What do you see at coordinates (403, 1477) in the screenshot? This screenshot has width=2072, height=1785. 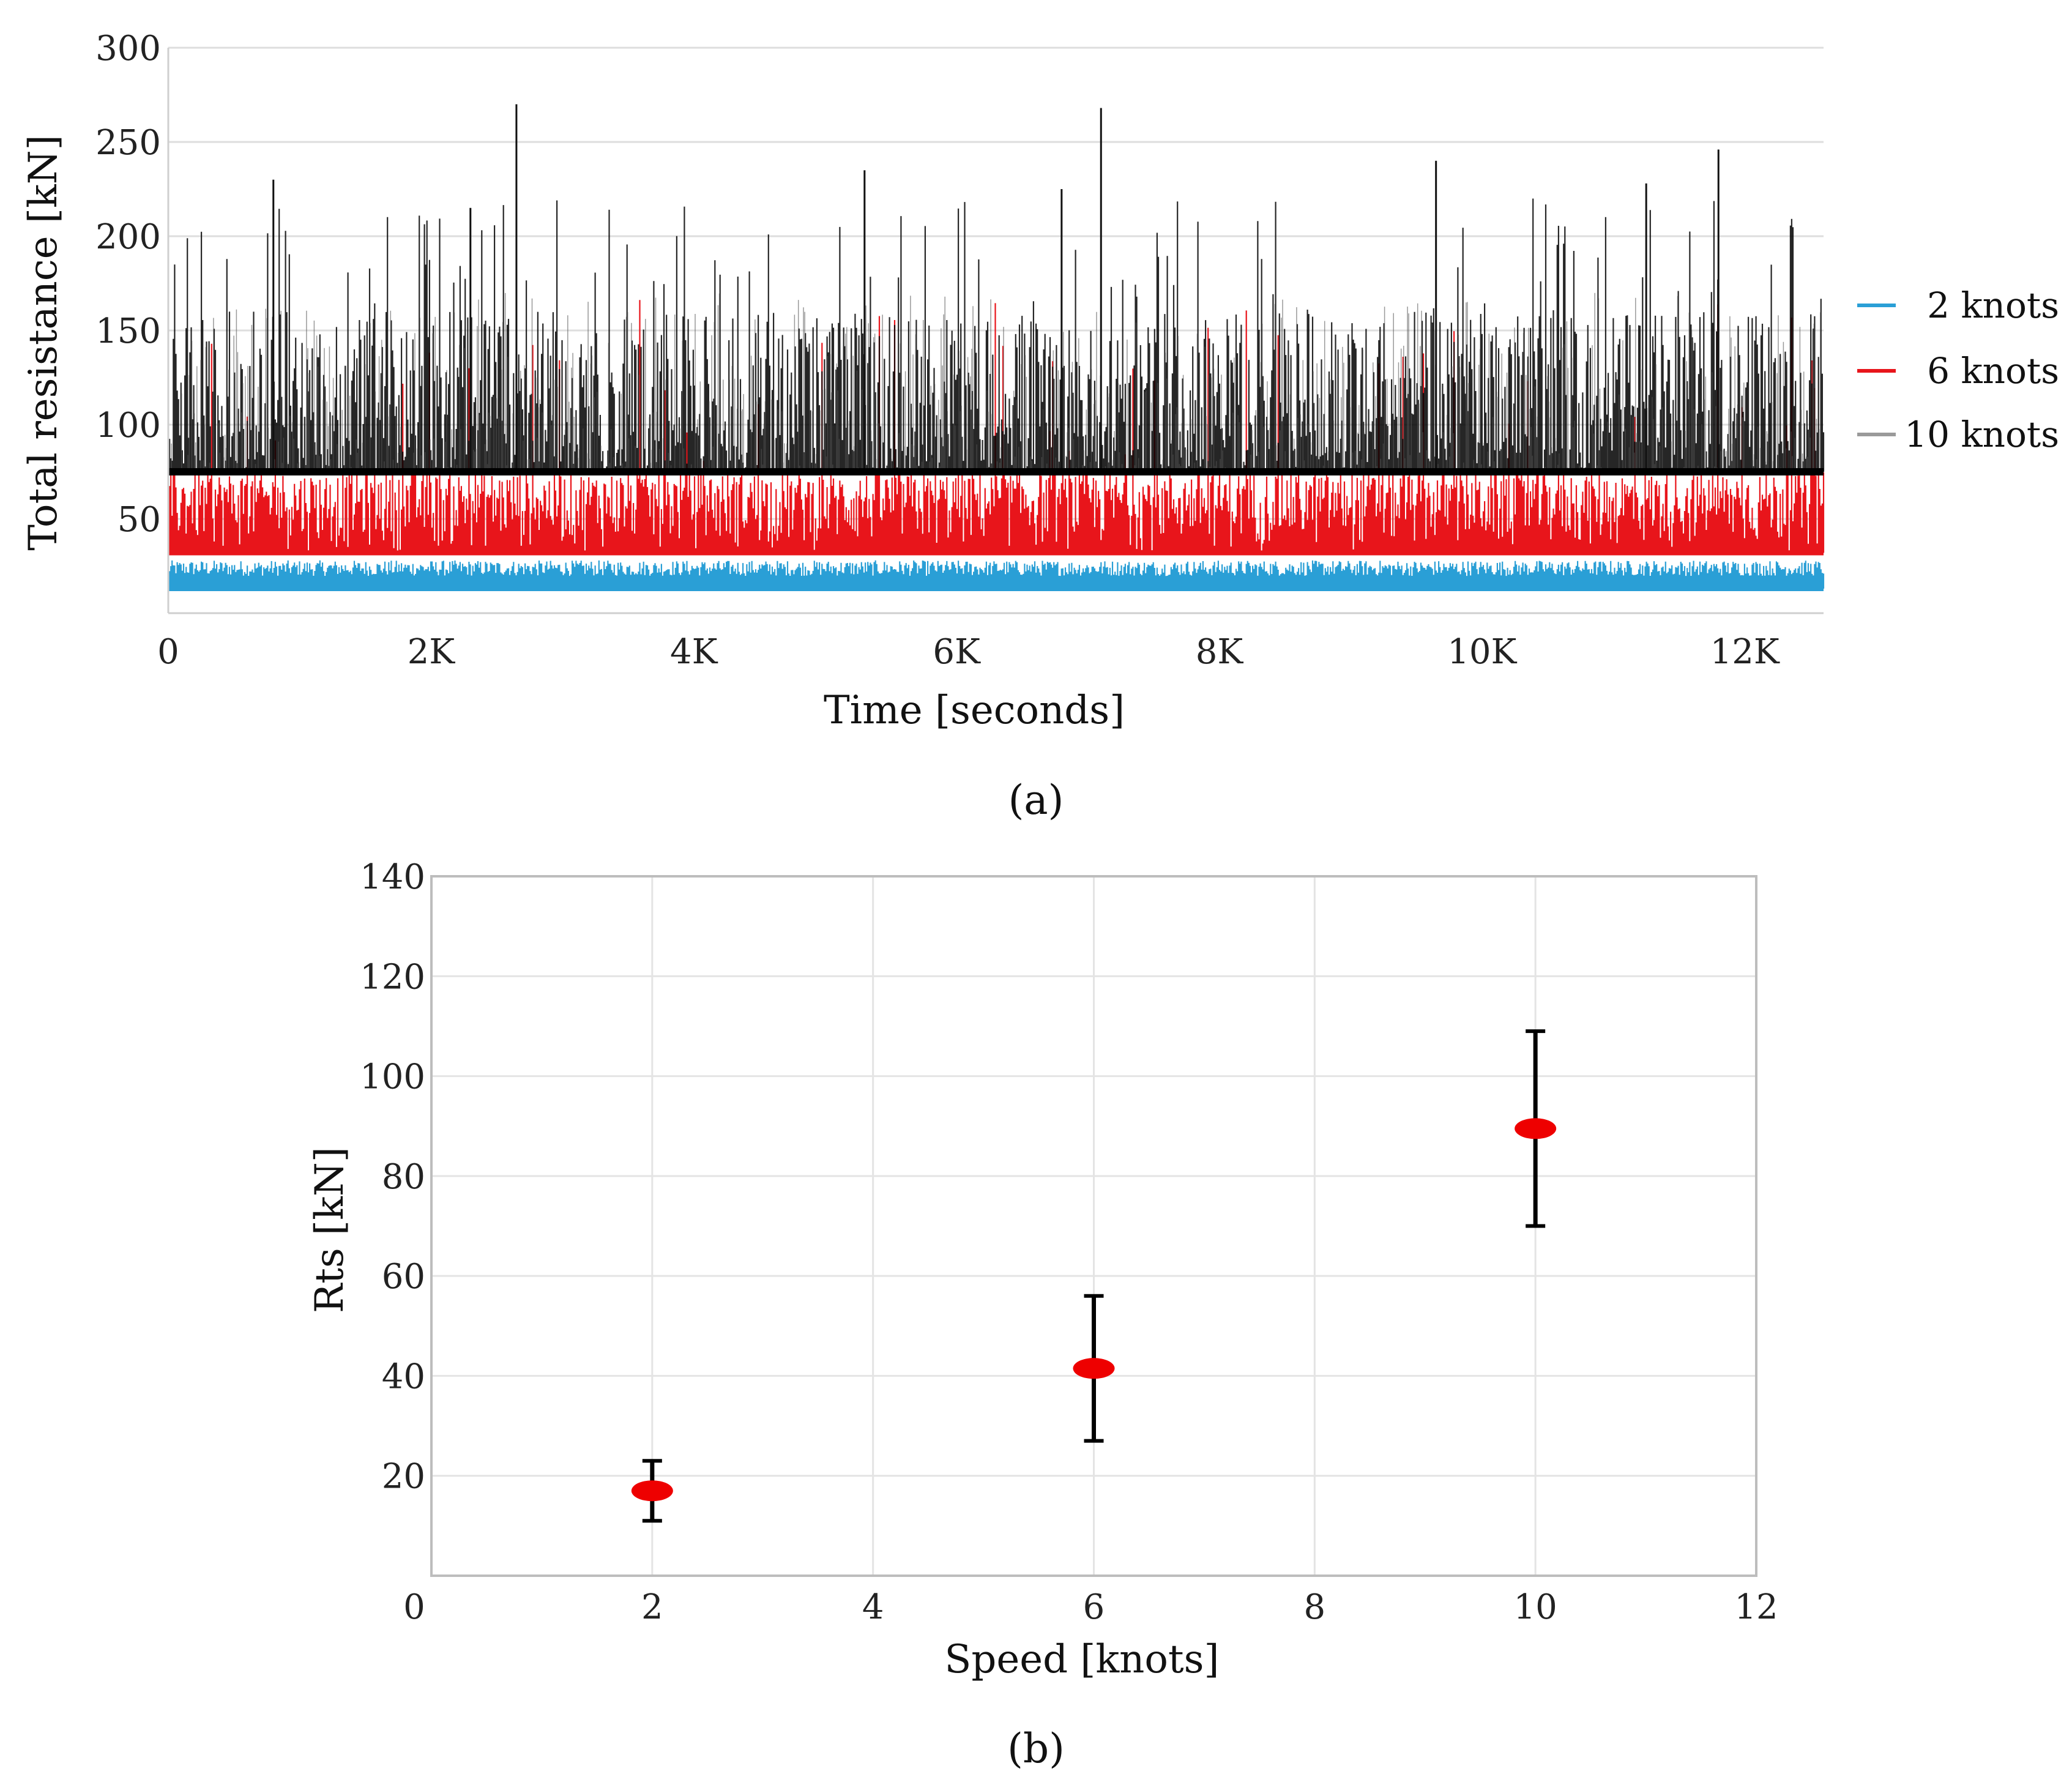 I see `chart-b-y-tick-label: 20` at bounding box center [403, 1477].